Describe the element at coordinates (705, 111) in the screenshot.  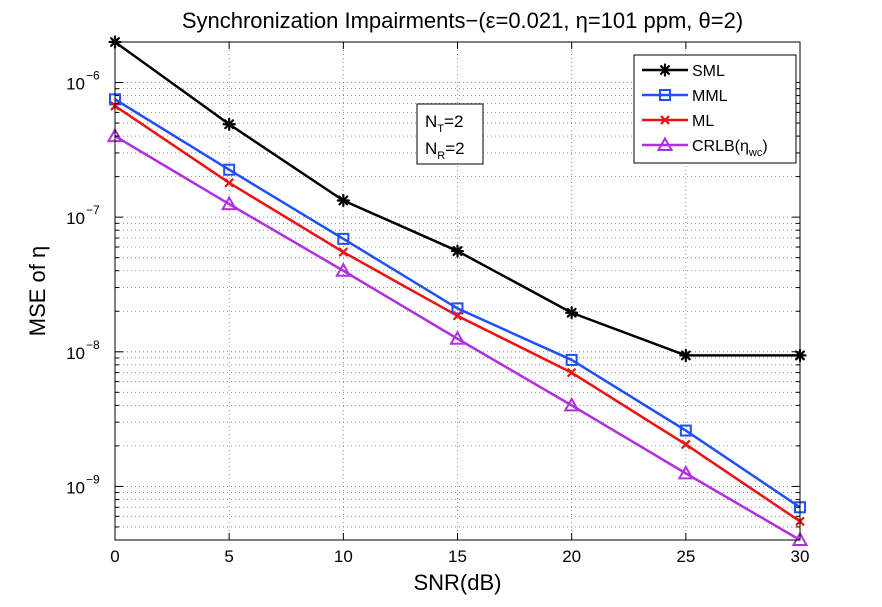
I see `legend-items: SML MML ML CRLB(ηwc)` at that location.